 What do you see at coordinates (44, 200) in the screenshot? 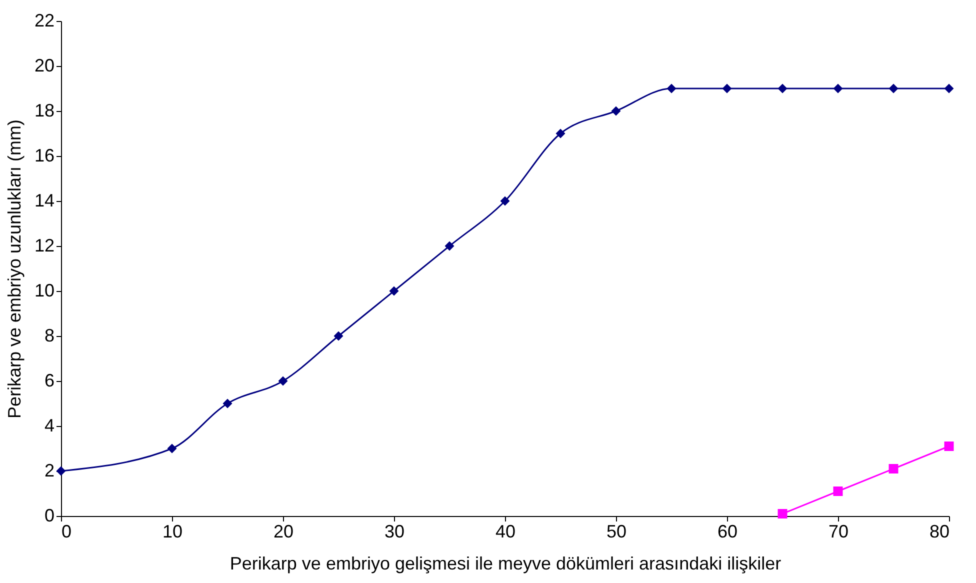
I see `y-tick-label: 14` at bounding box center [44, 200].